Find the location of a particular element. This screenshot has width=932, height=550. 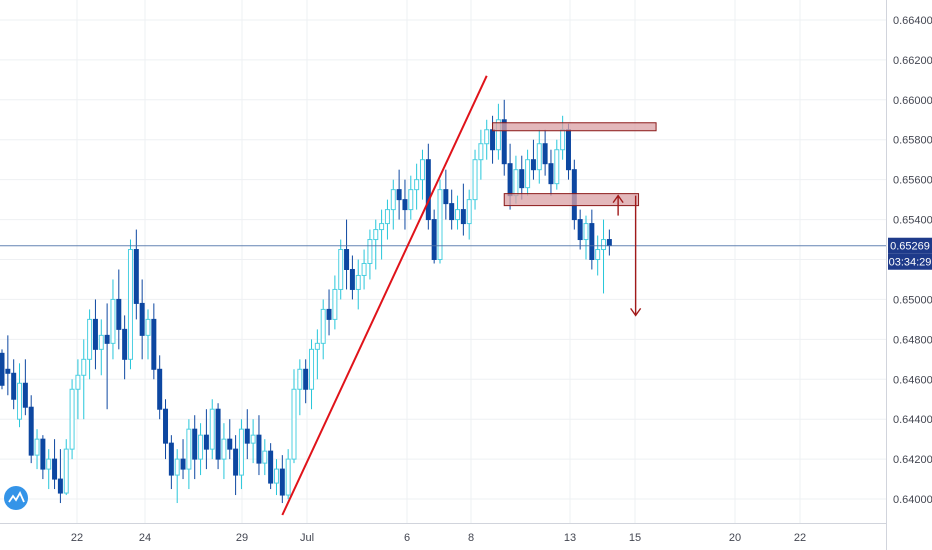

x-tick-label: 6 is located at coordinates (407, 538).